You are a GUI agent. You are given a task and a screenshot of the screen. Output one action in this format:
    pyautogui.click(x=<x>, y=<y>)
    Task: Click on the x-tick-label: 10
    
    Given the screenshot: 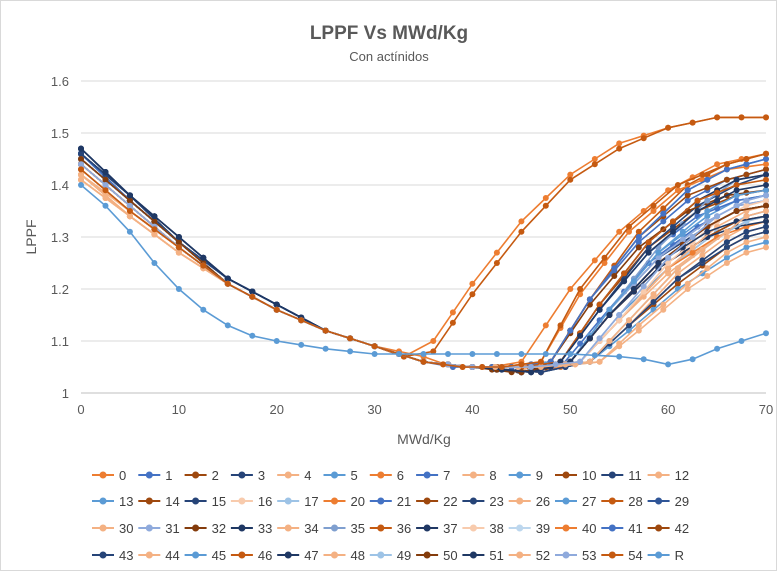 What is the action you would take?
    pyautogui.click(x=179, y=409)
    